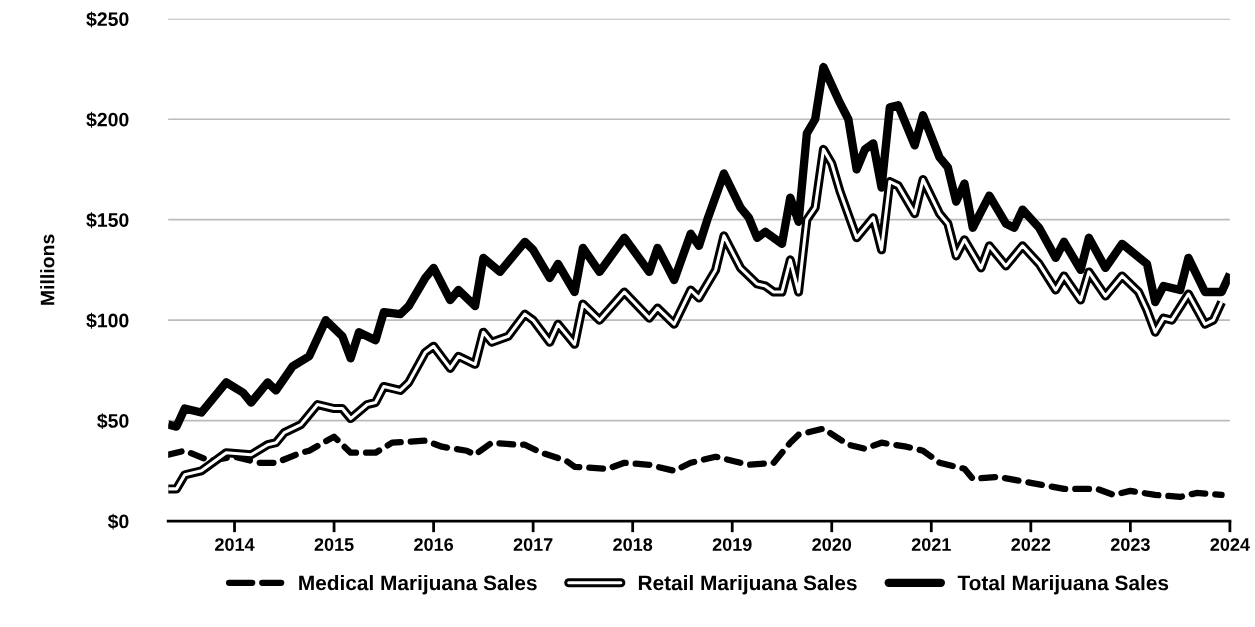 The image size is (1255, 627). I want to click on y-tick-label: $0, so click(118, 521).